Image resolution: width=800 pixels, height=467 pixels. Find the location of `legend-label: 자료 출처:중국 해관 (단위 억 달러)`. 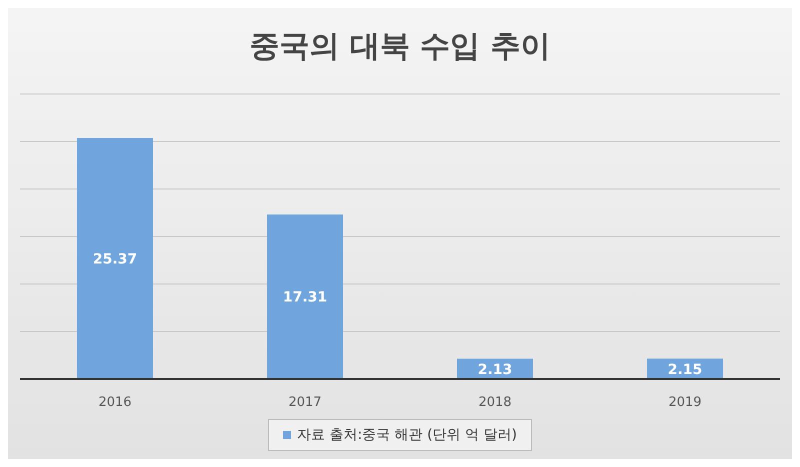

legend-label: 자료 출처:중국 해관 (단위 억 달러) is located at coordinates (406, 435).